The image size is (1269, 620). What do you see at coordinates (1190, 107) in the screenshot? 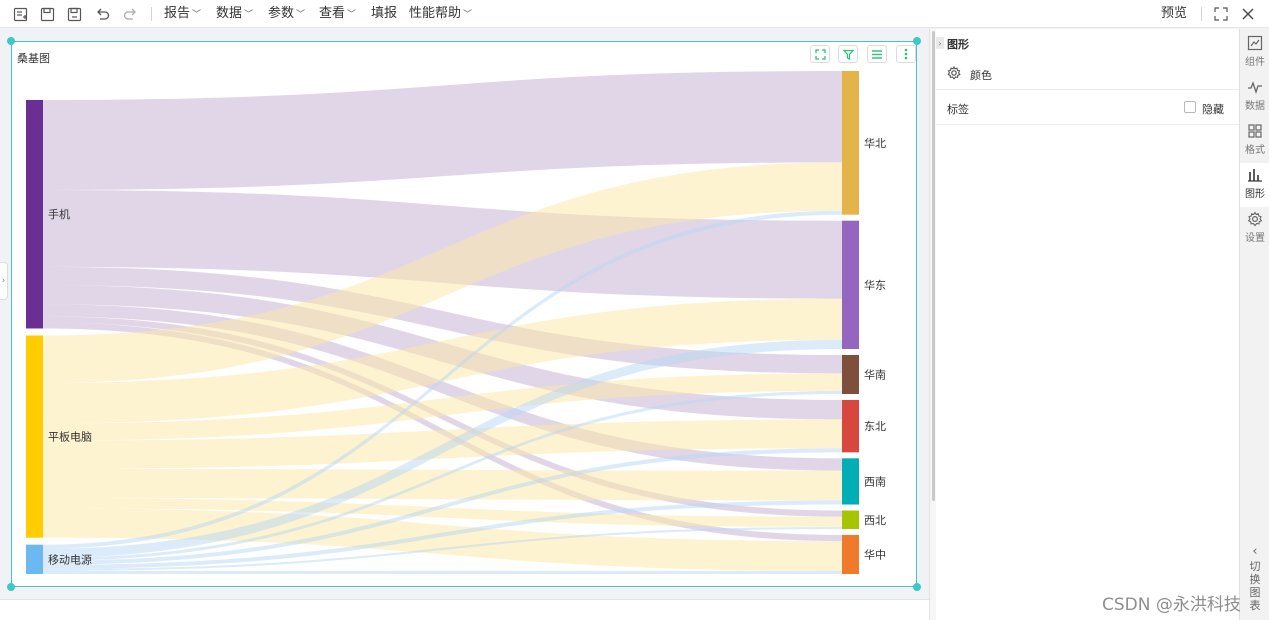
I see `hide-label-checkbox` at bounding box center [1190, 107].